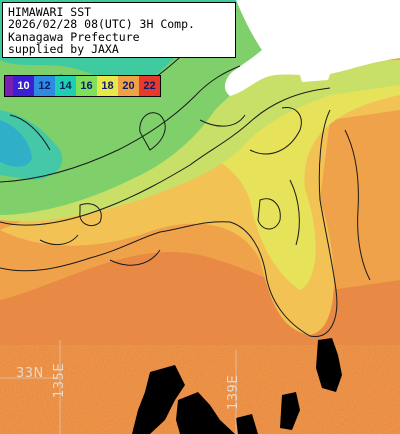  I want to click on legend-swatch: 22, so click(149, 86).